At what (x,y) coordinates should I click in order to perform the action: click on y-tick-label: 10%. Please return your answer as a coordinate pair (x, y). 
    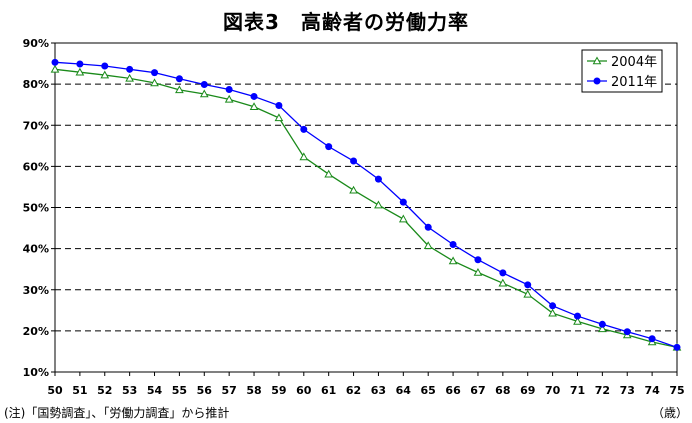
    Looking at the image, I should click on (36, 372).